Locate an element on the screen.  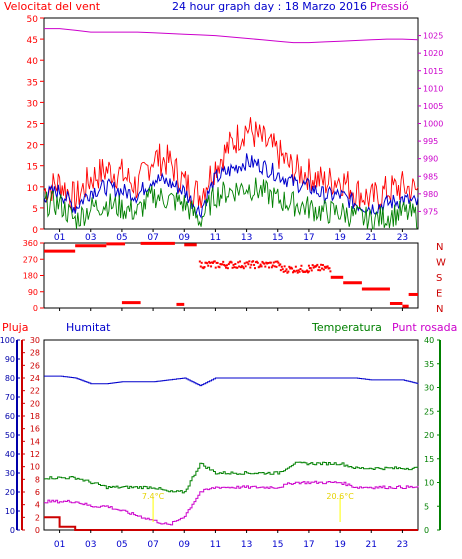
wind-ytick-label: 45 is located at coordinates (32, 41).